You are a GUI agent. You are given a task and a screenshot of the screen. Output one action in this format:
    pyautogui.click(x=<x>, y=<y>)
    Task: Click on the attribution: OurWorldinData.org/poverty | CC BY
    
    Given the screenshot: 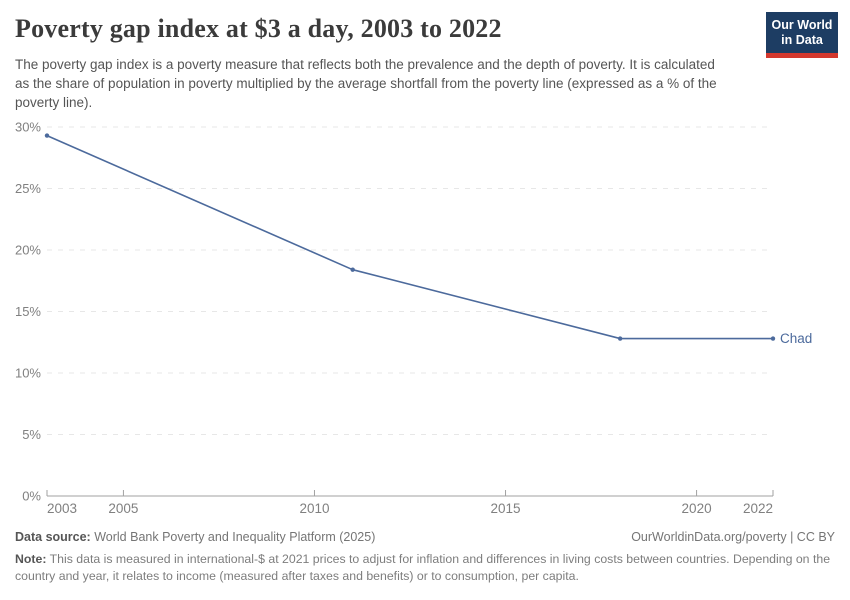 What is the action you would take?
    pyautogui.click(x=733, y=537)
    